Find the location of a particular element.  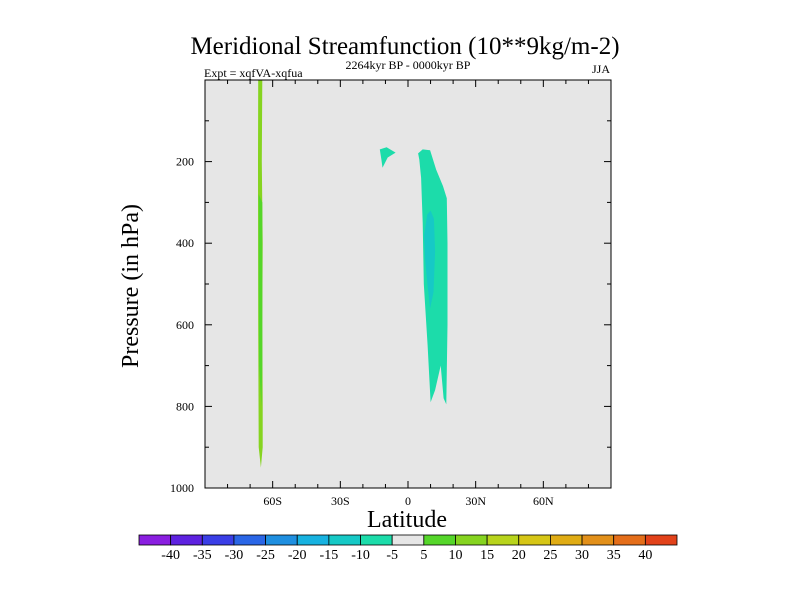

colorbar-label: -10 is located at coordinates (360, 555).